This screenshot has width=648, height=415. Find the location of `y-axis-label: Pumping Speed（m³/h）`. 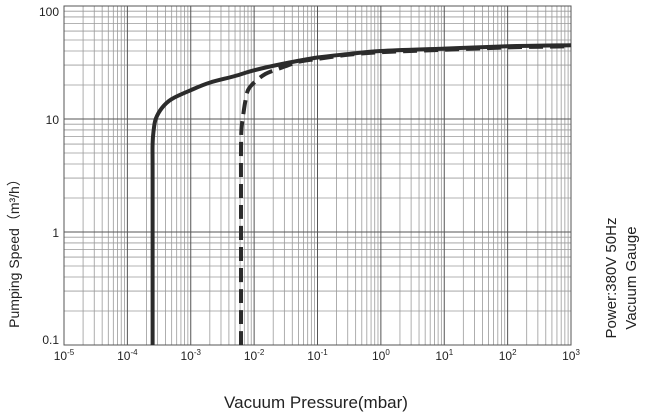

y-axis-label: Pumping Speed（m³/h） is located at coordinates (14, 250).